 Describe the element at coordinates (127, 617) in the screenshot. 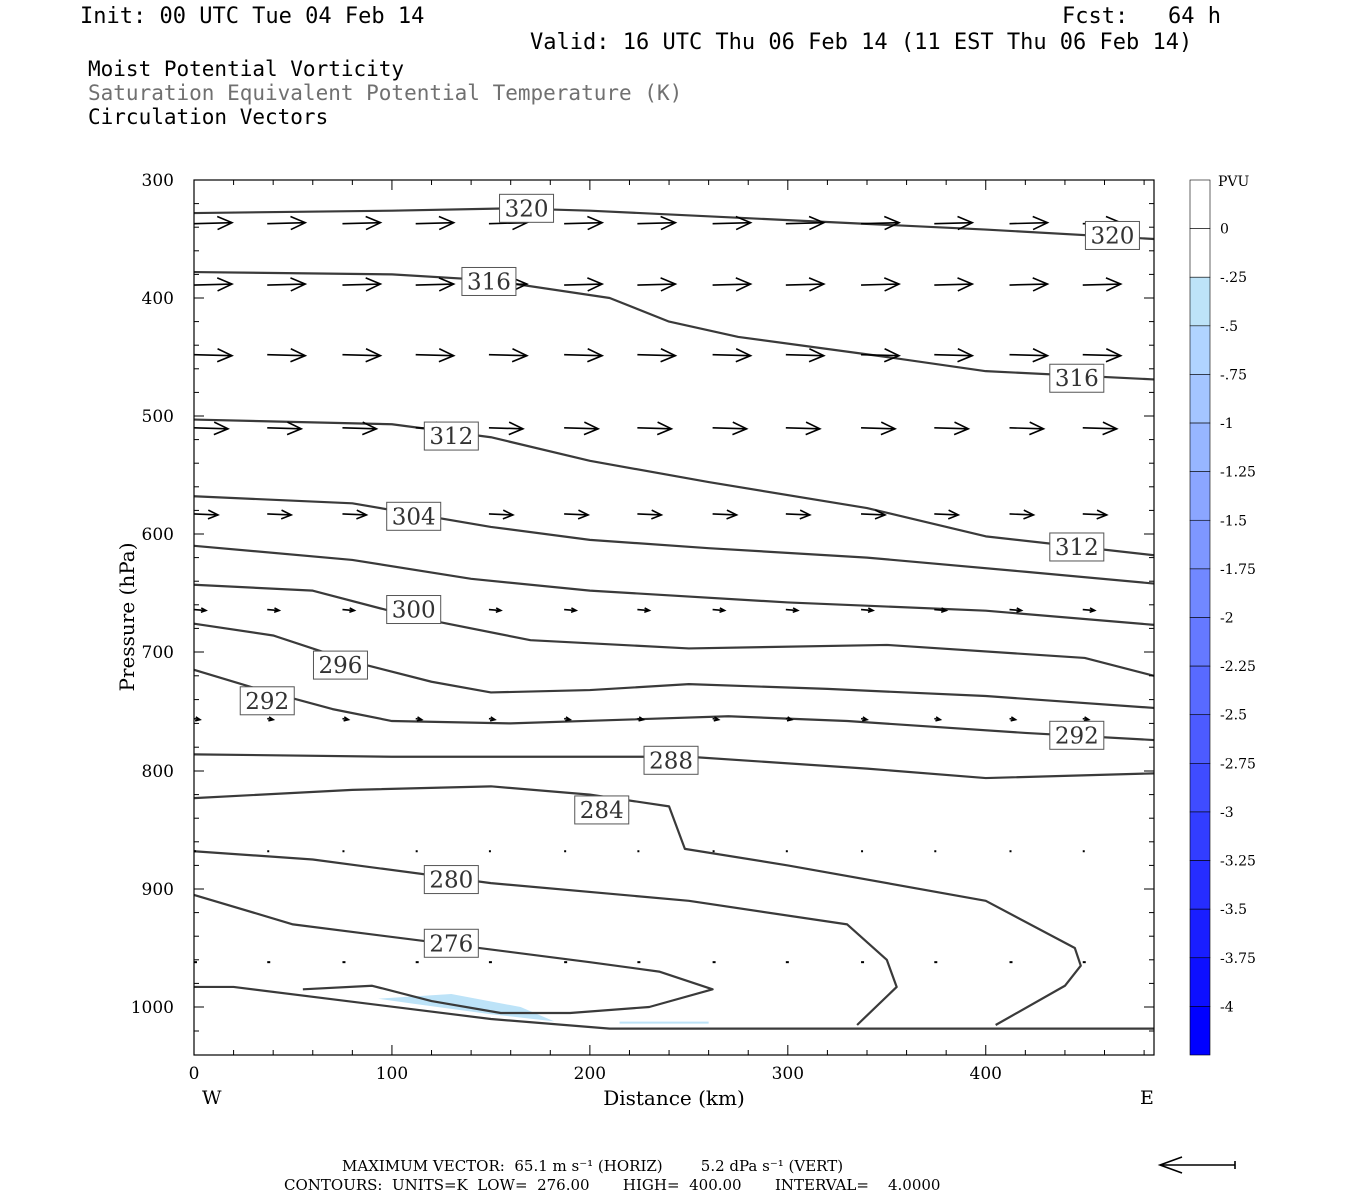

I see `y-axis-label: Pressure (hPa)` at that location.